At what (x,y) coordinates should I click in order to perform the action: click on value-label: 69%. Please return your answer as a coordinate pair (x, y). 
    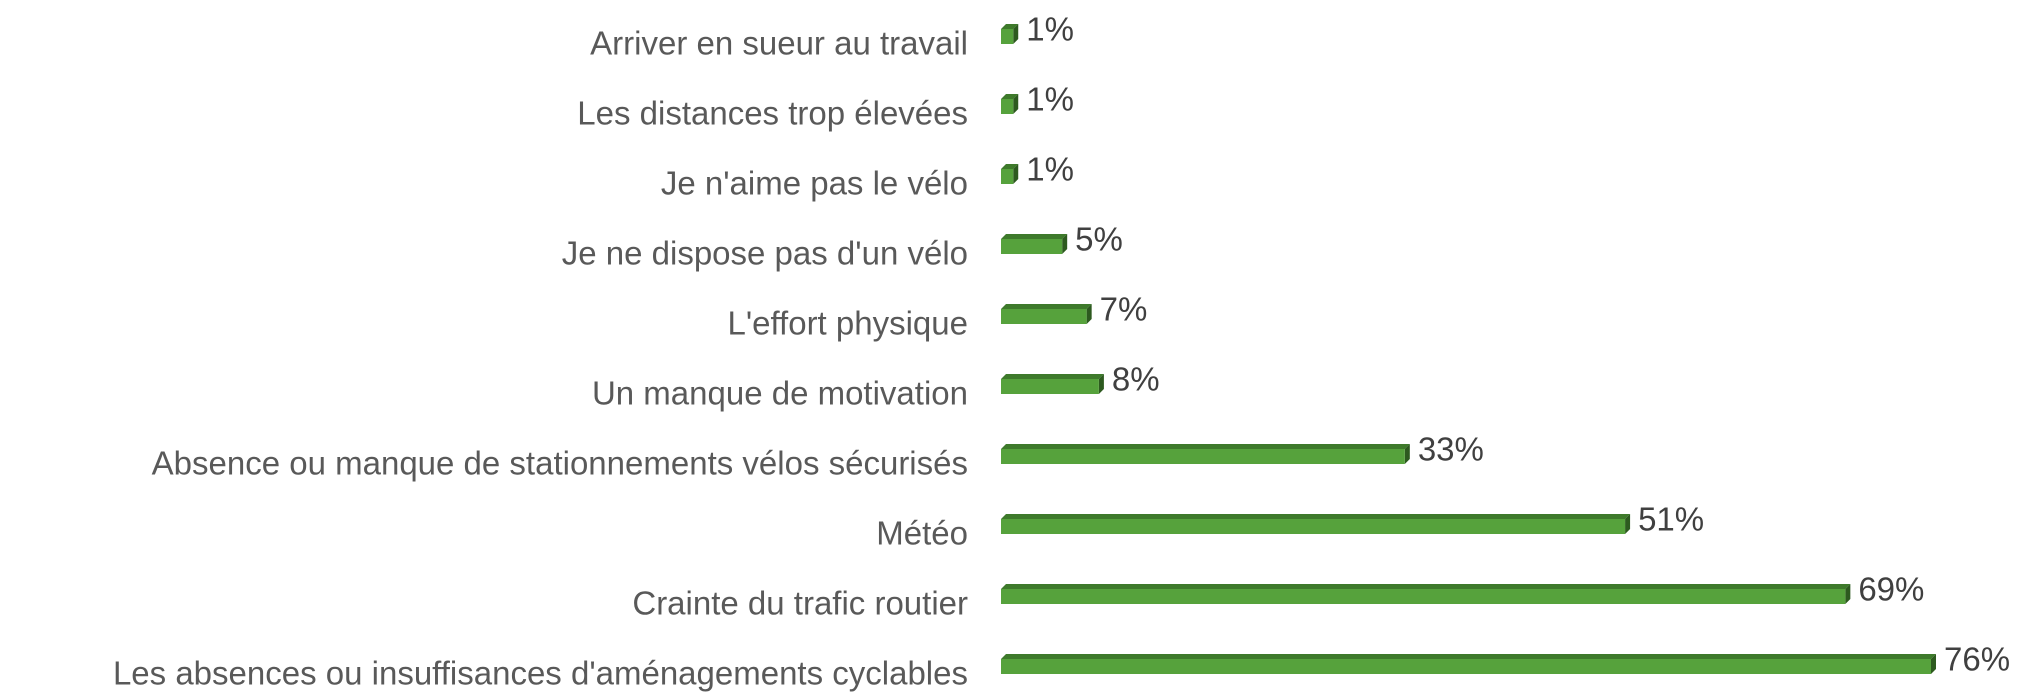
    Looking at the image, I should click on (1891, 589).